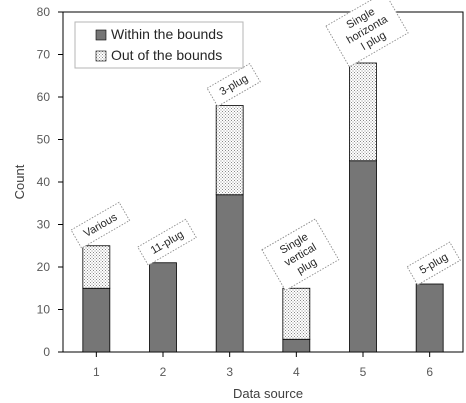  What do you see at coordinates (163, 372) in the screenshot?
I see `x-tick-label: 2` at bounding box center [163, 372].